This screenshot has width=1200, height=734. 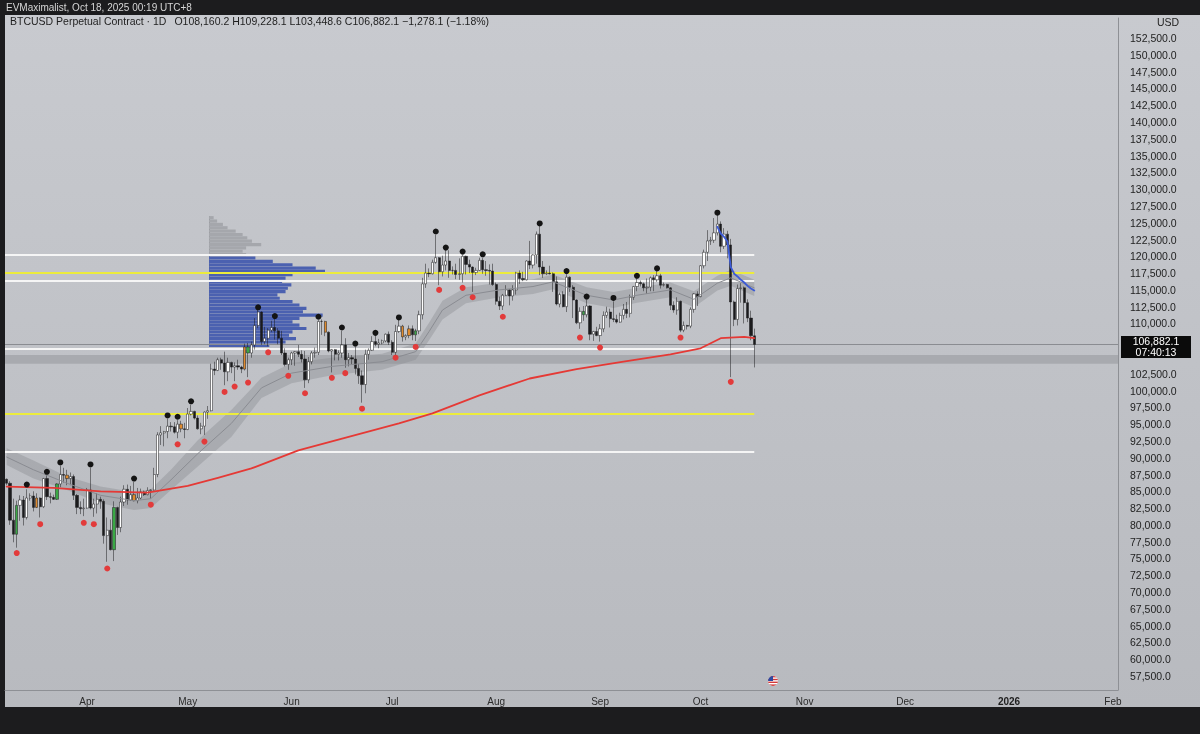 What do you see at coordinates (1151, 558) in the screenshot?
I see `y-tick-label: 75,000.0` at bounding box center [1151, 558].